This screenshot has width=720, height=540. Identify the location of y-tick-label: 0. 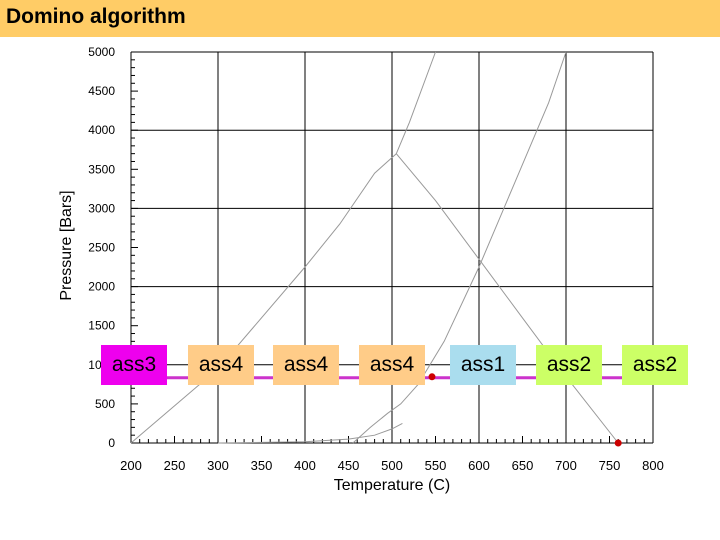
(111, 443).